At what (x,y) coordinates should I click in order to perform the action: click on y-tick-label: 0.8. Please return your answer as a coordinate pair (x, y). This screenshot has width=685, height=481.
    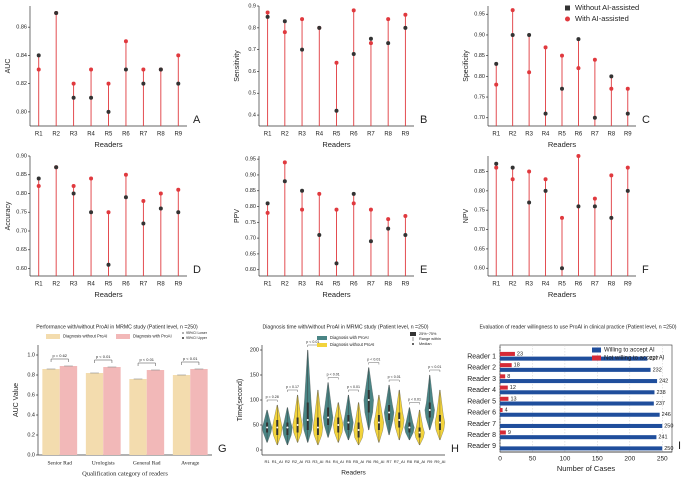
    Looking at the image, I should click on (252, 28).